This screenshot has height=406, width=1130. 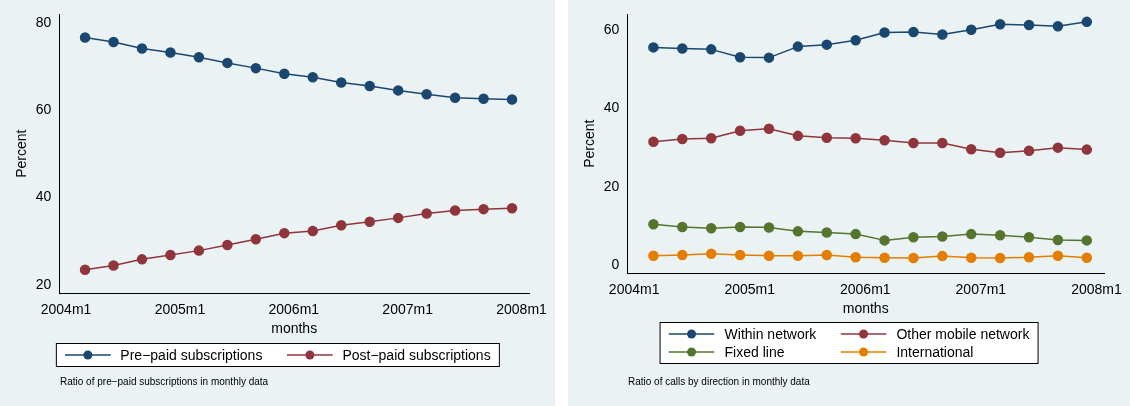 I want to click on y-tick-label: 40, so click(x=43, y=196).